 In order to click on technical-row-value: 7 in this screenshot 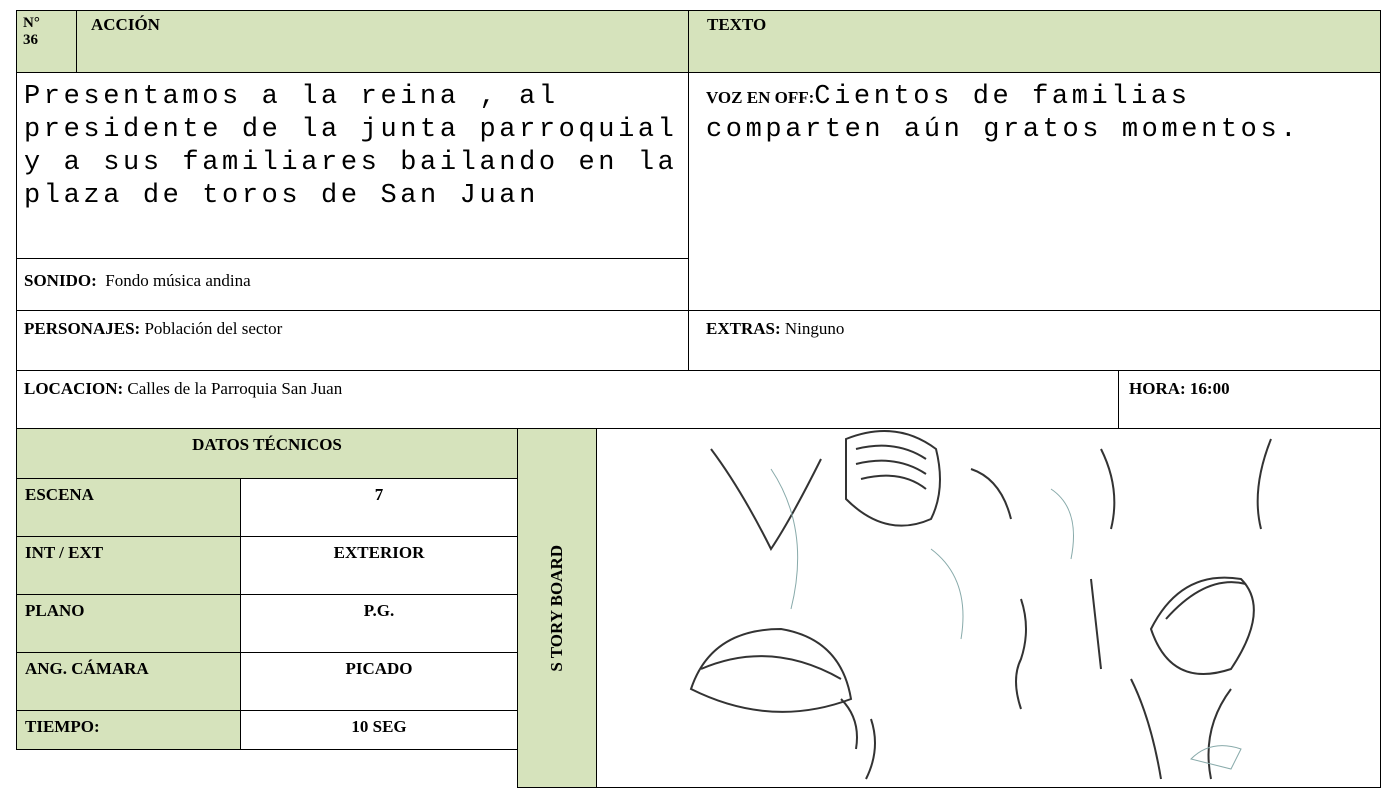, I will do `click(379, 507)`.